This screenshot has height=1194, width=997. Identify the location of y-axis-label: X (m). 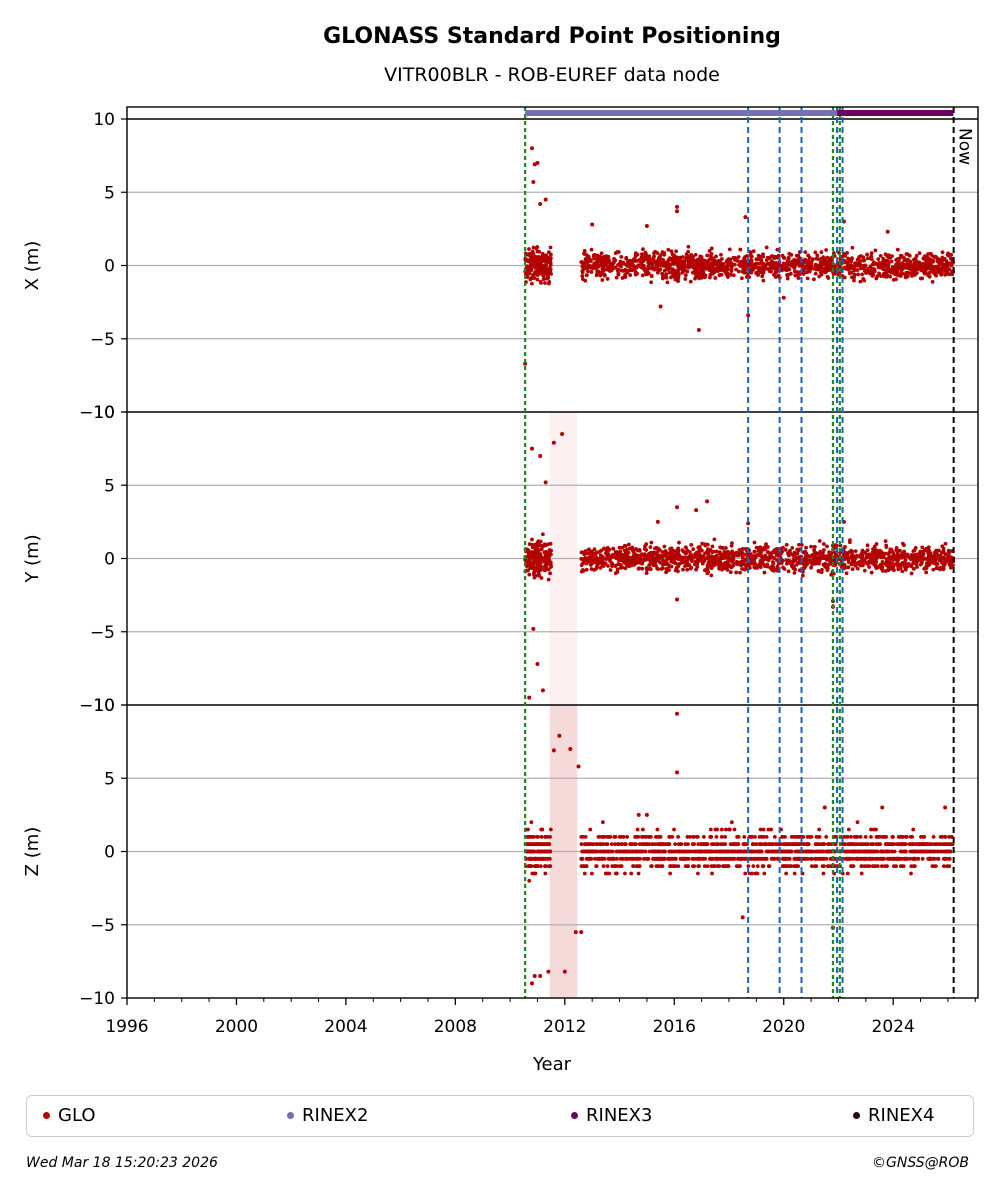
(32, 266).